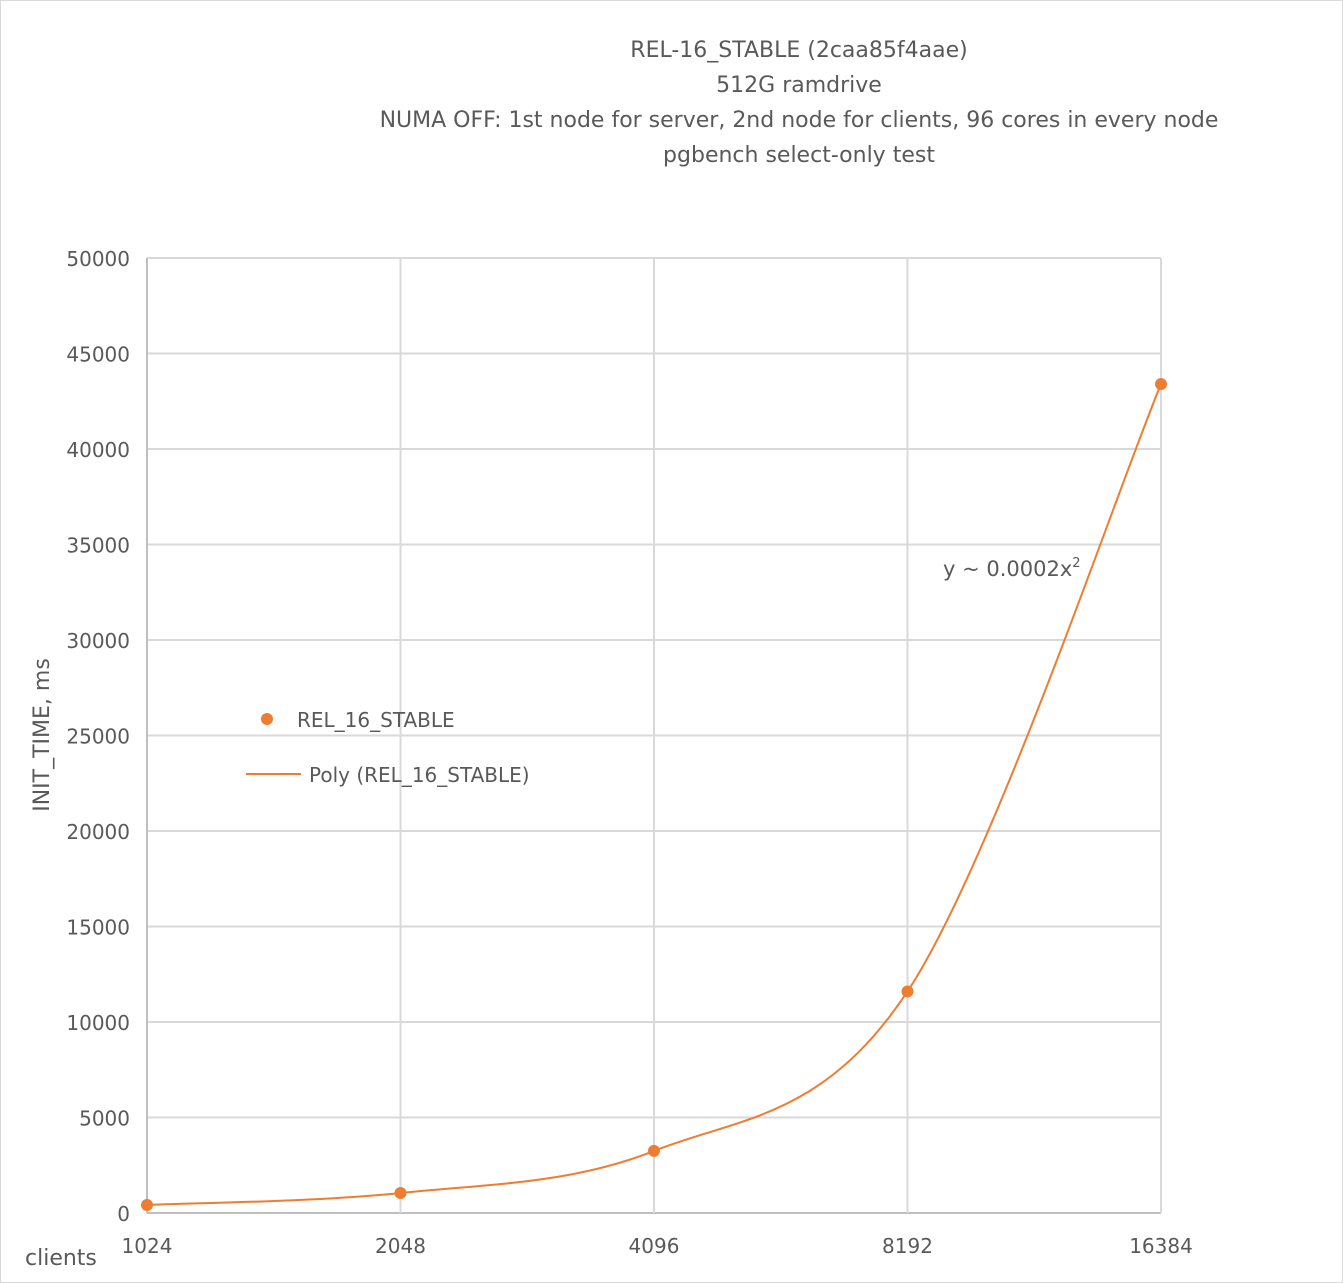 The width and height of the screenshot is (1343, 1283). Describe the element at coordinates (98, 546) in the screenshot. I see `y-tick-label: 35000` at that location.